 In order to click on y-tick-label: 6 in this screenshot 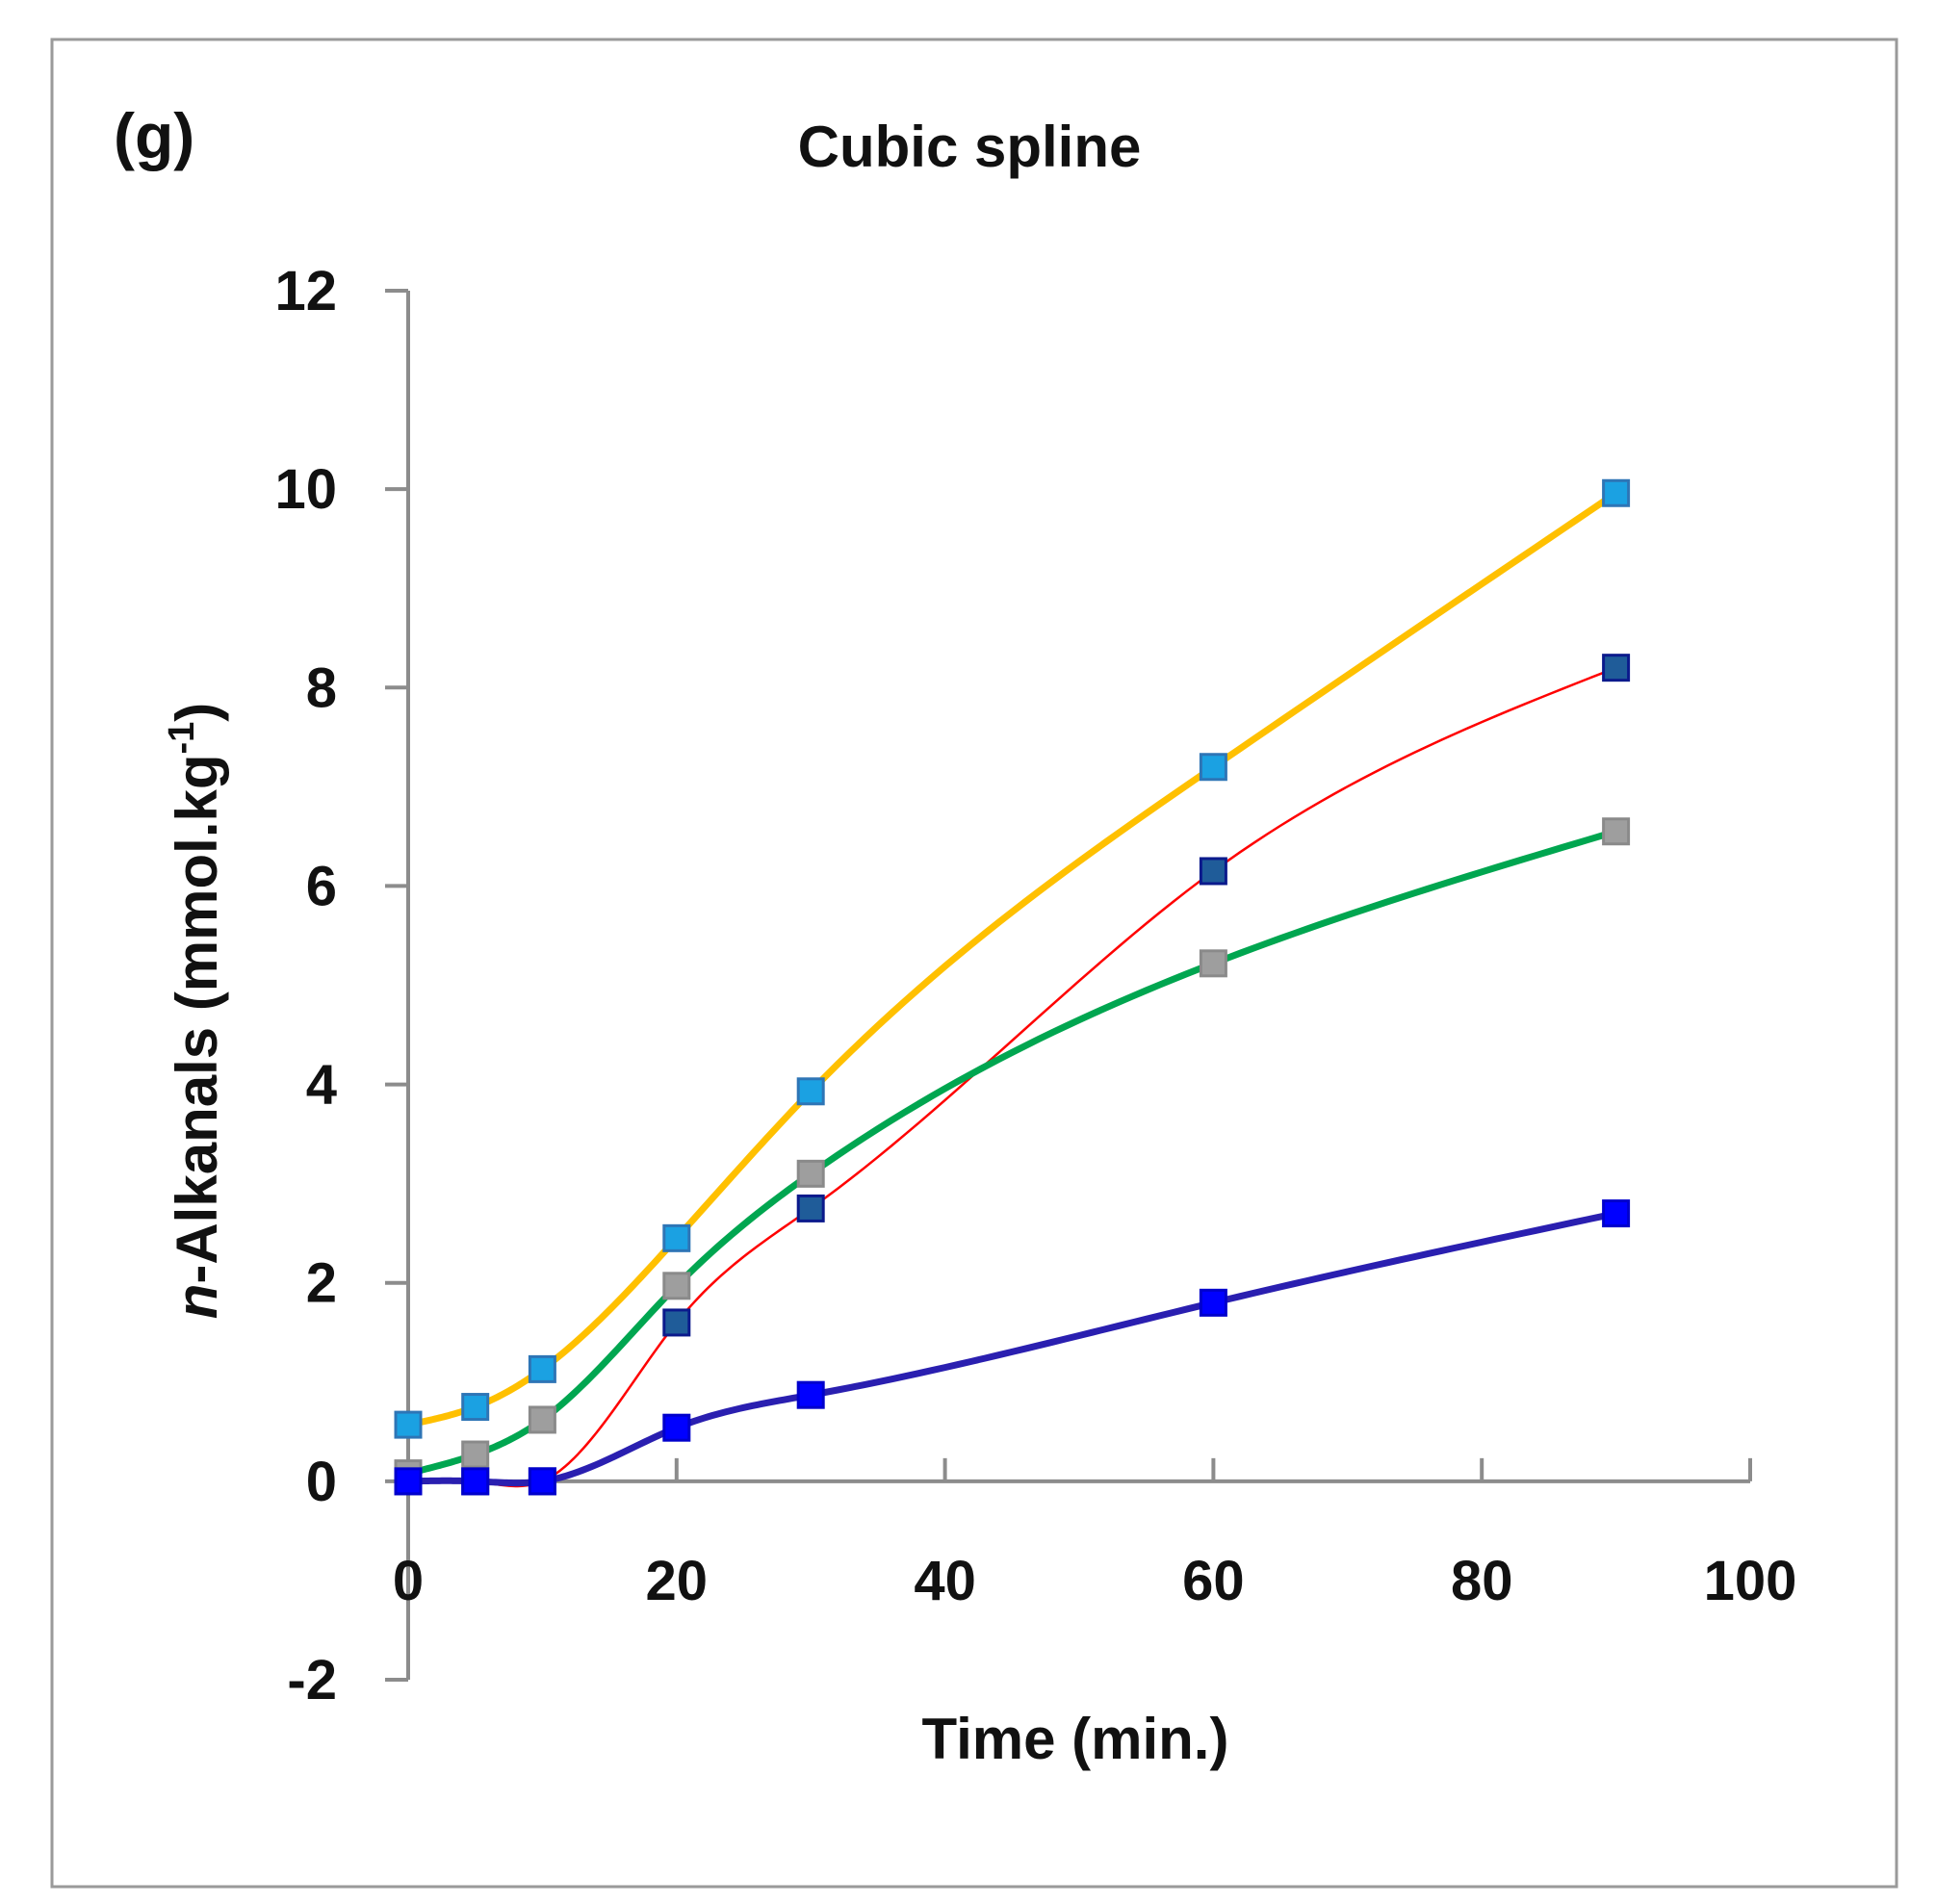, I will do `click(322, 886)`.